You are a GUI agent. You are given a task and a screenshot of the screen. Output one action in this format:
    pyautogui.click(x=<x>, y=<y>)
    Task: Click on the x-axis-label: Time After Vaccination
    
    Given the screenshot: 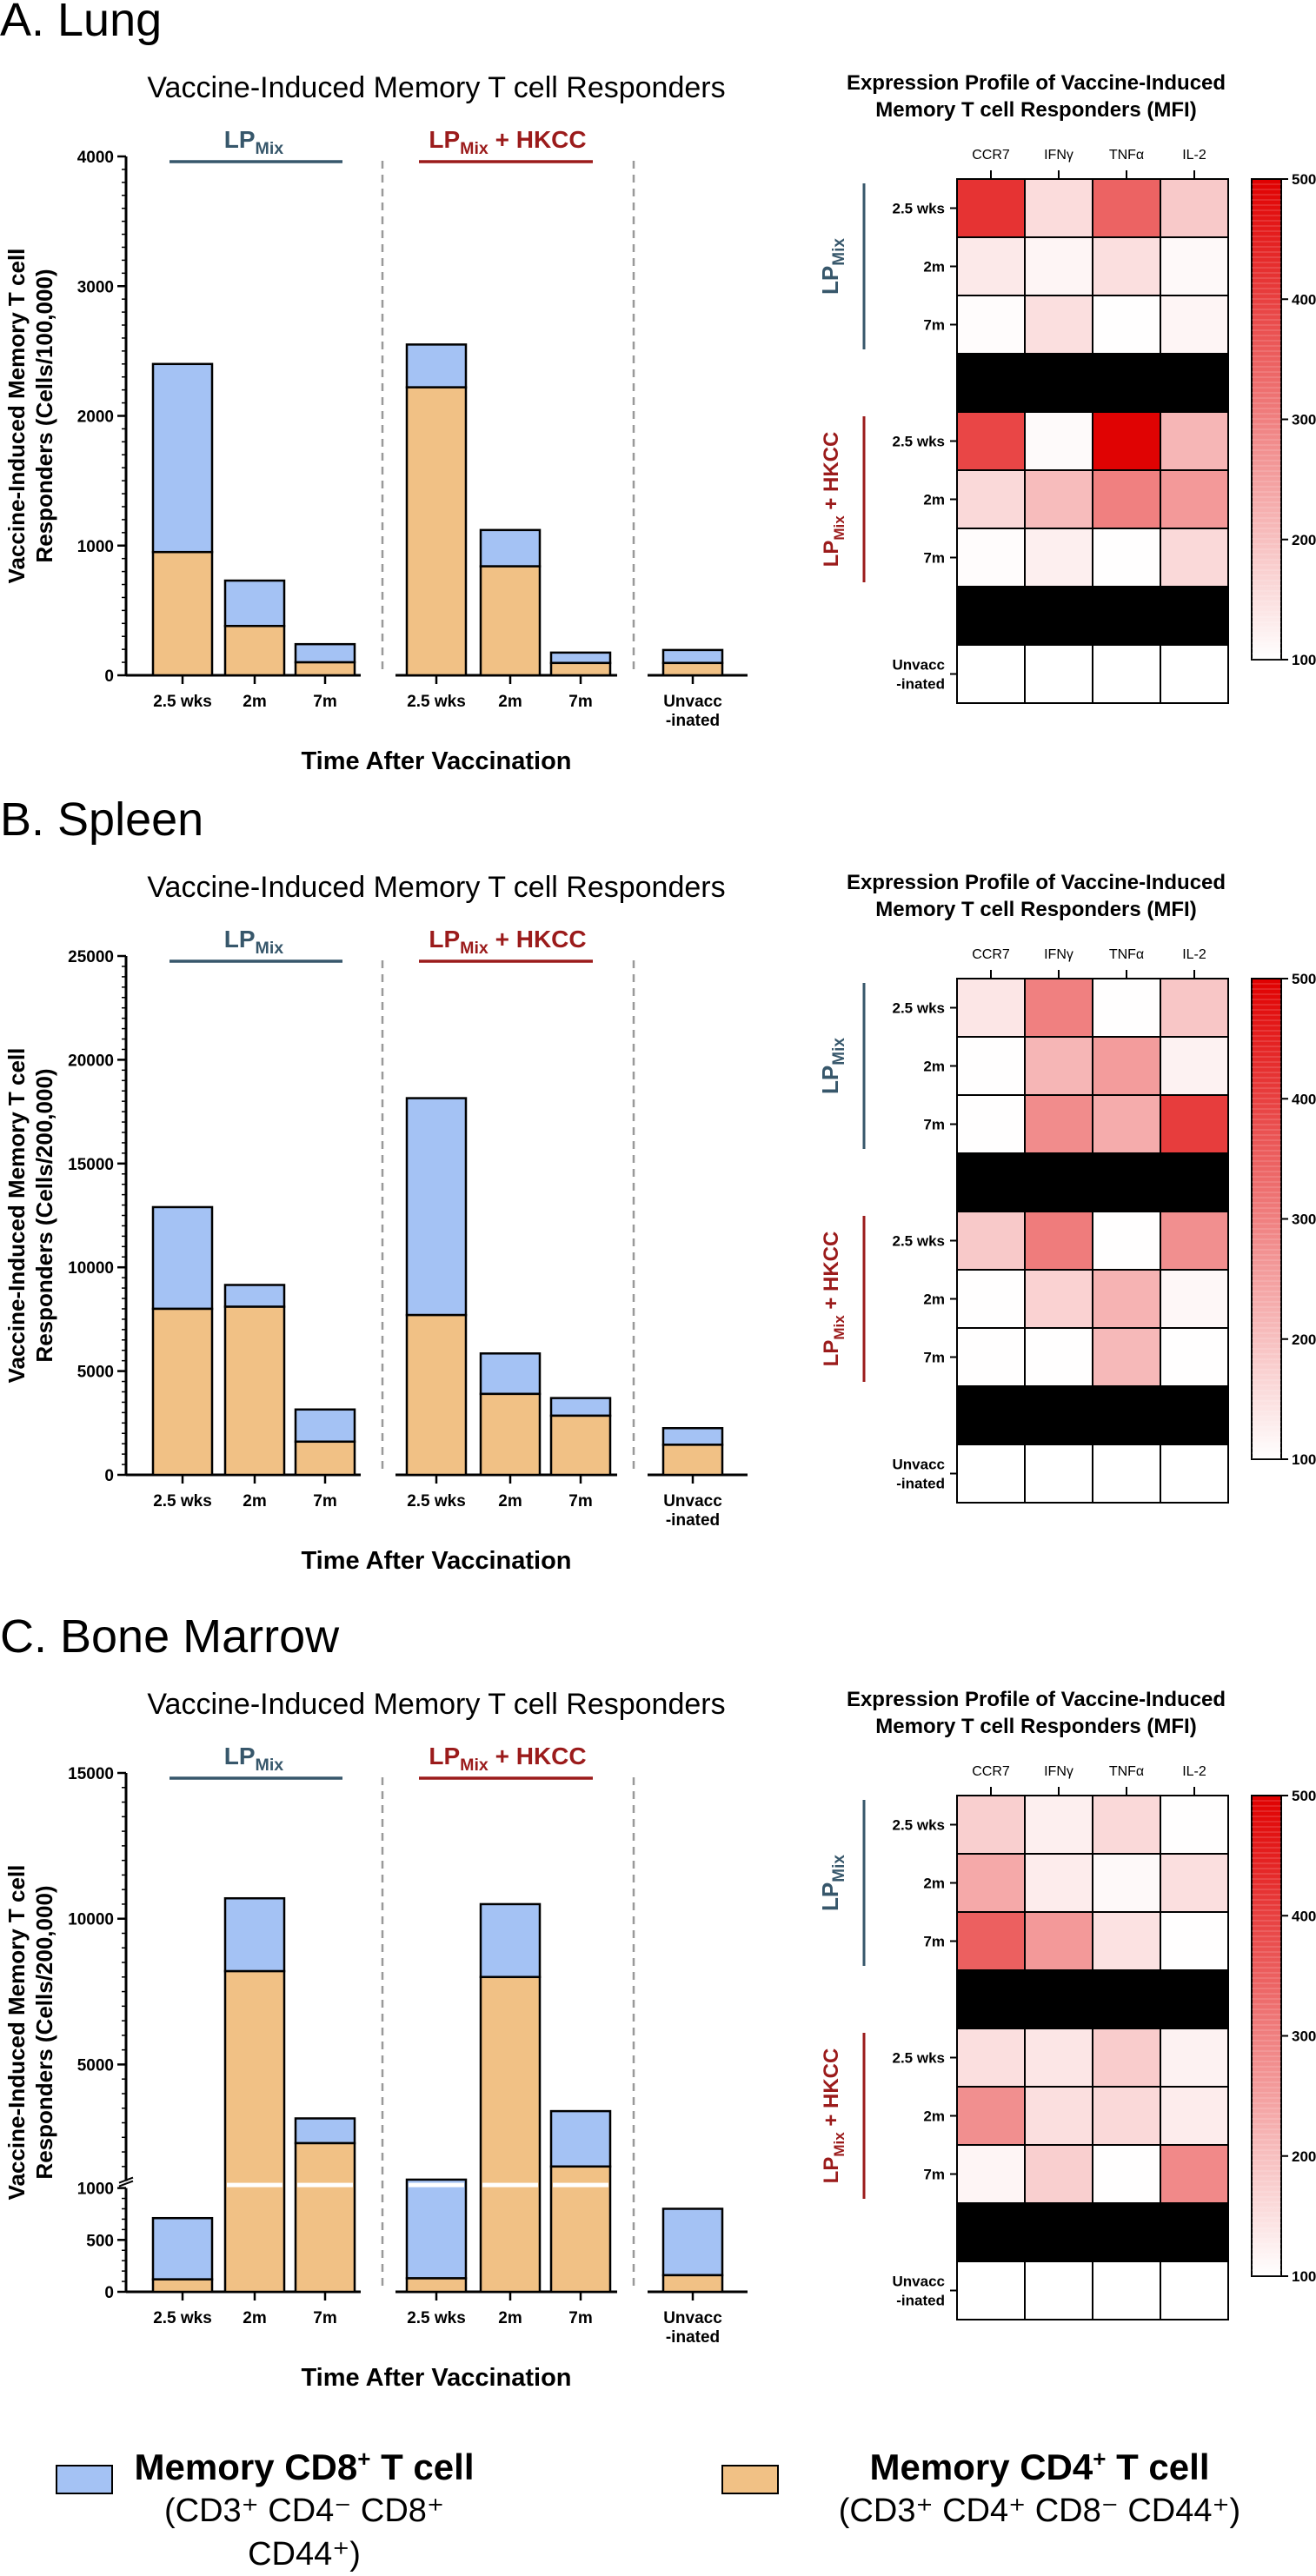 What is the action you would take?
    pyautogui.click(x=436, y=761)
    